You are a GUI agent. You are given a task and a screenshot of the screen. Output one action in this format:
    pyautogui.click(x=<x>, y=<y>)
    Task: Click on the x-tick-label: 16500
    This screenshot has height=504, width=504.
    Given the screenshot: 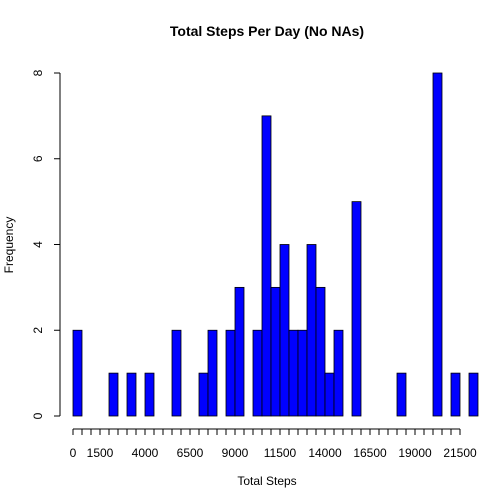 What is the action you would take?
    pyautogui.click(x=370, y=453)
    